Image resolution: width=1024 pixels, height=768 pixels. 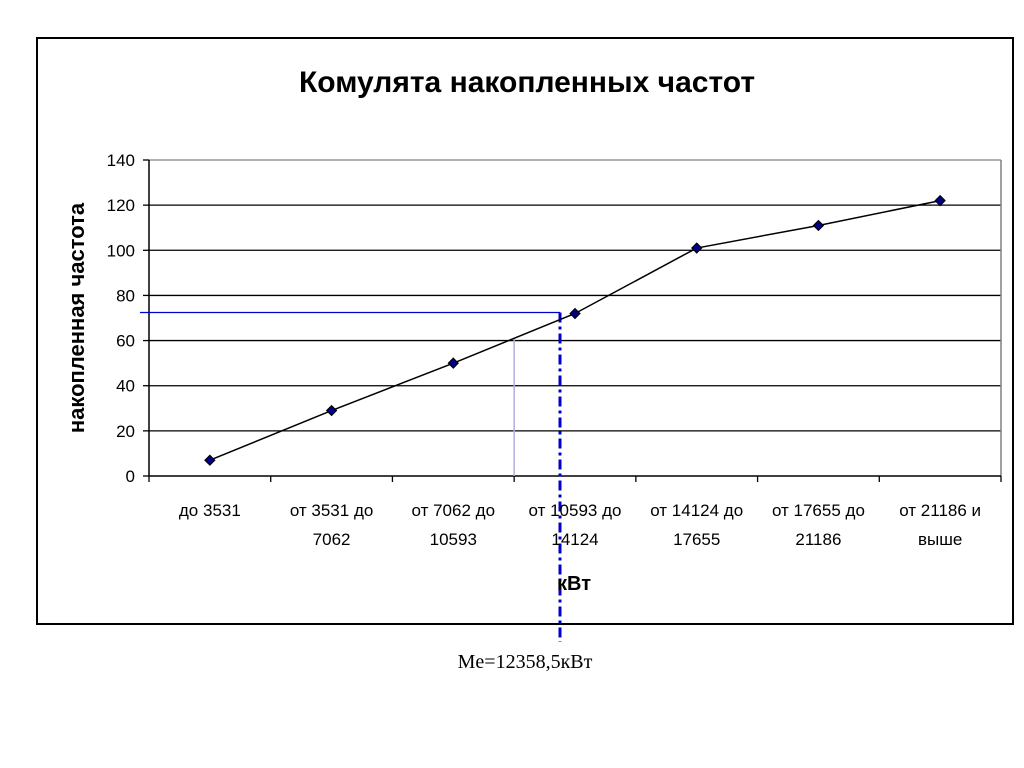 I want to click on x-tick-label: от 21186 и выше, so click(x=940, y=525).